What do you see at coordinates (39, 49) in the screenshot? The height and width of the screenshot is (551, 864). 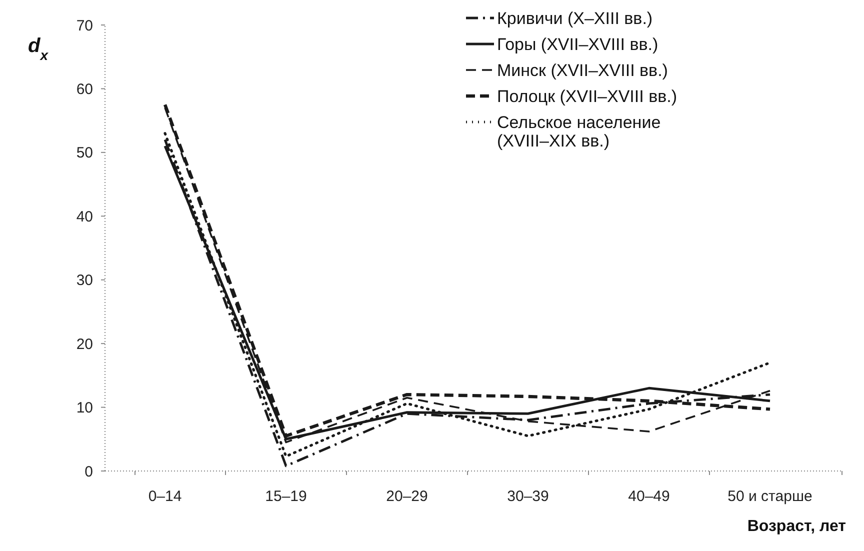 I see `y-axis-title: d$_{x}$` at bounding box center [39, 49].